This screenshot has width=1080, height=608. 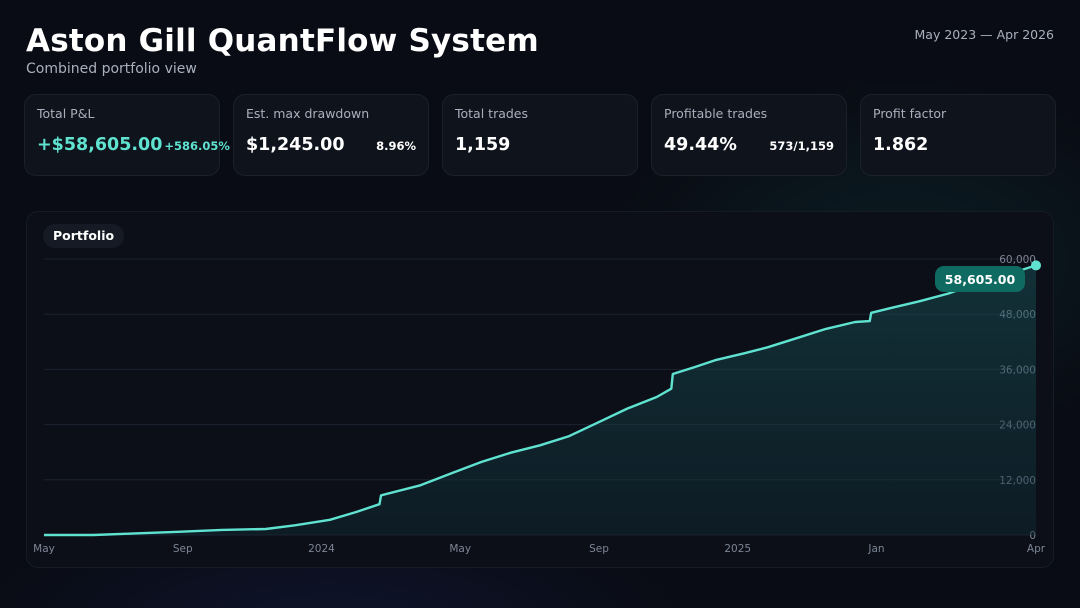 I want to click on stat-label: Est. max drawdown, so click(x=308, y=113).